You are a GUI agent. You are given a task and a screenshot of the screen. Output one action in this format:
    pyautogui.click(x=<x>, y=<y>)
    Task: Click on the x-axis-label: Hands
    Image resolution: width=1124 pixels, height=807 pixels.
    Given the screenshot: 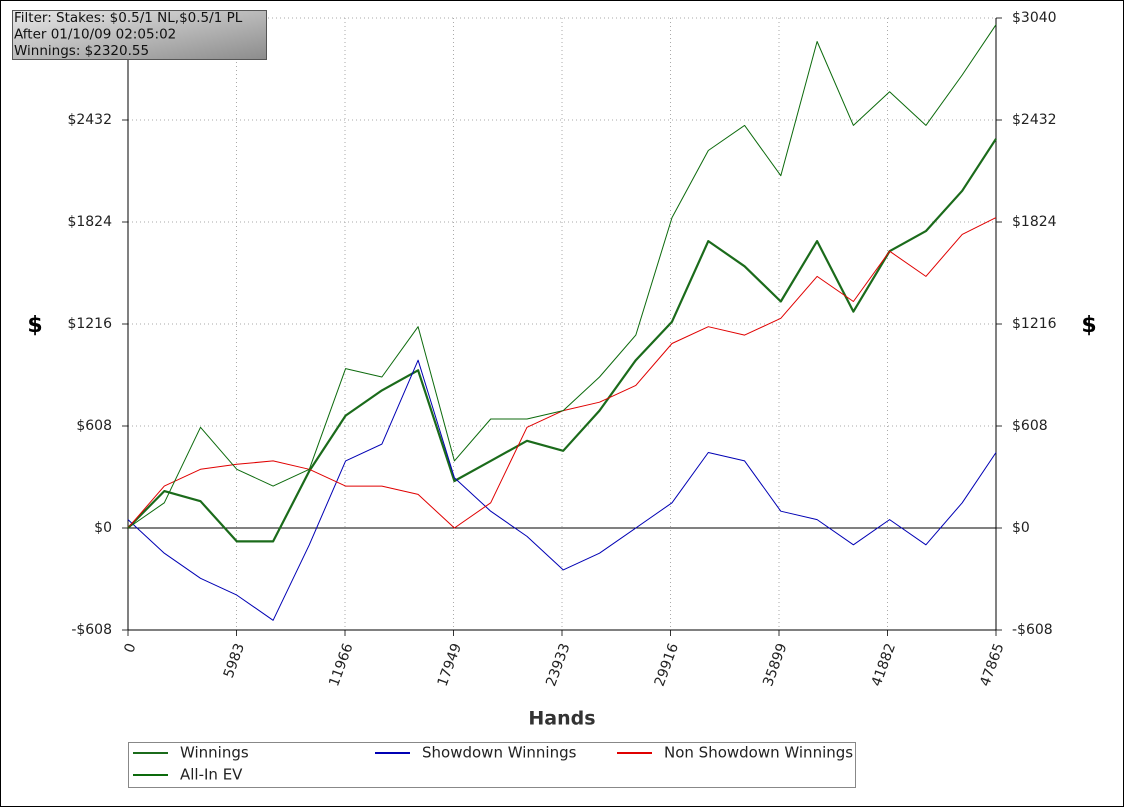 What is the action you would take?
    pyautogui.click(x=561, y=719)
    